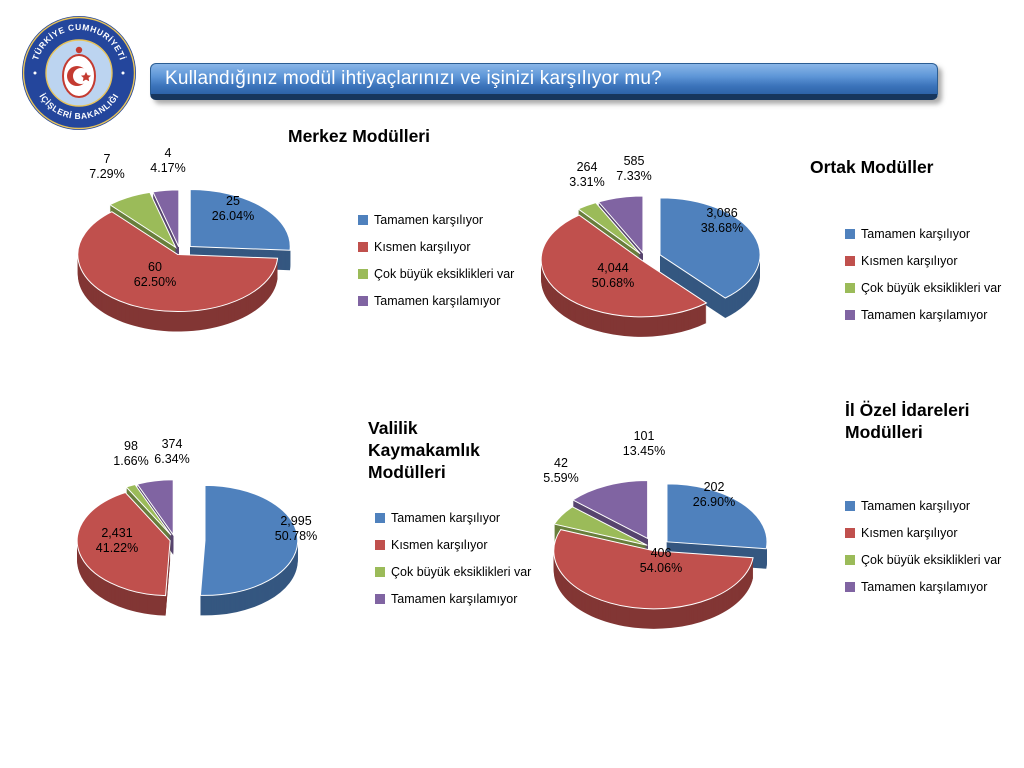 The width and height of the screenshot is (1024, 768). What do you see at coordinates (644, 436) in the screenshot?
I see `pie-data-label-value: 101` at bounding box center [644, 436].